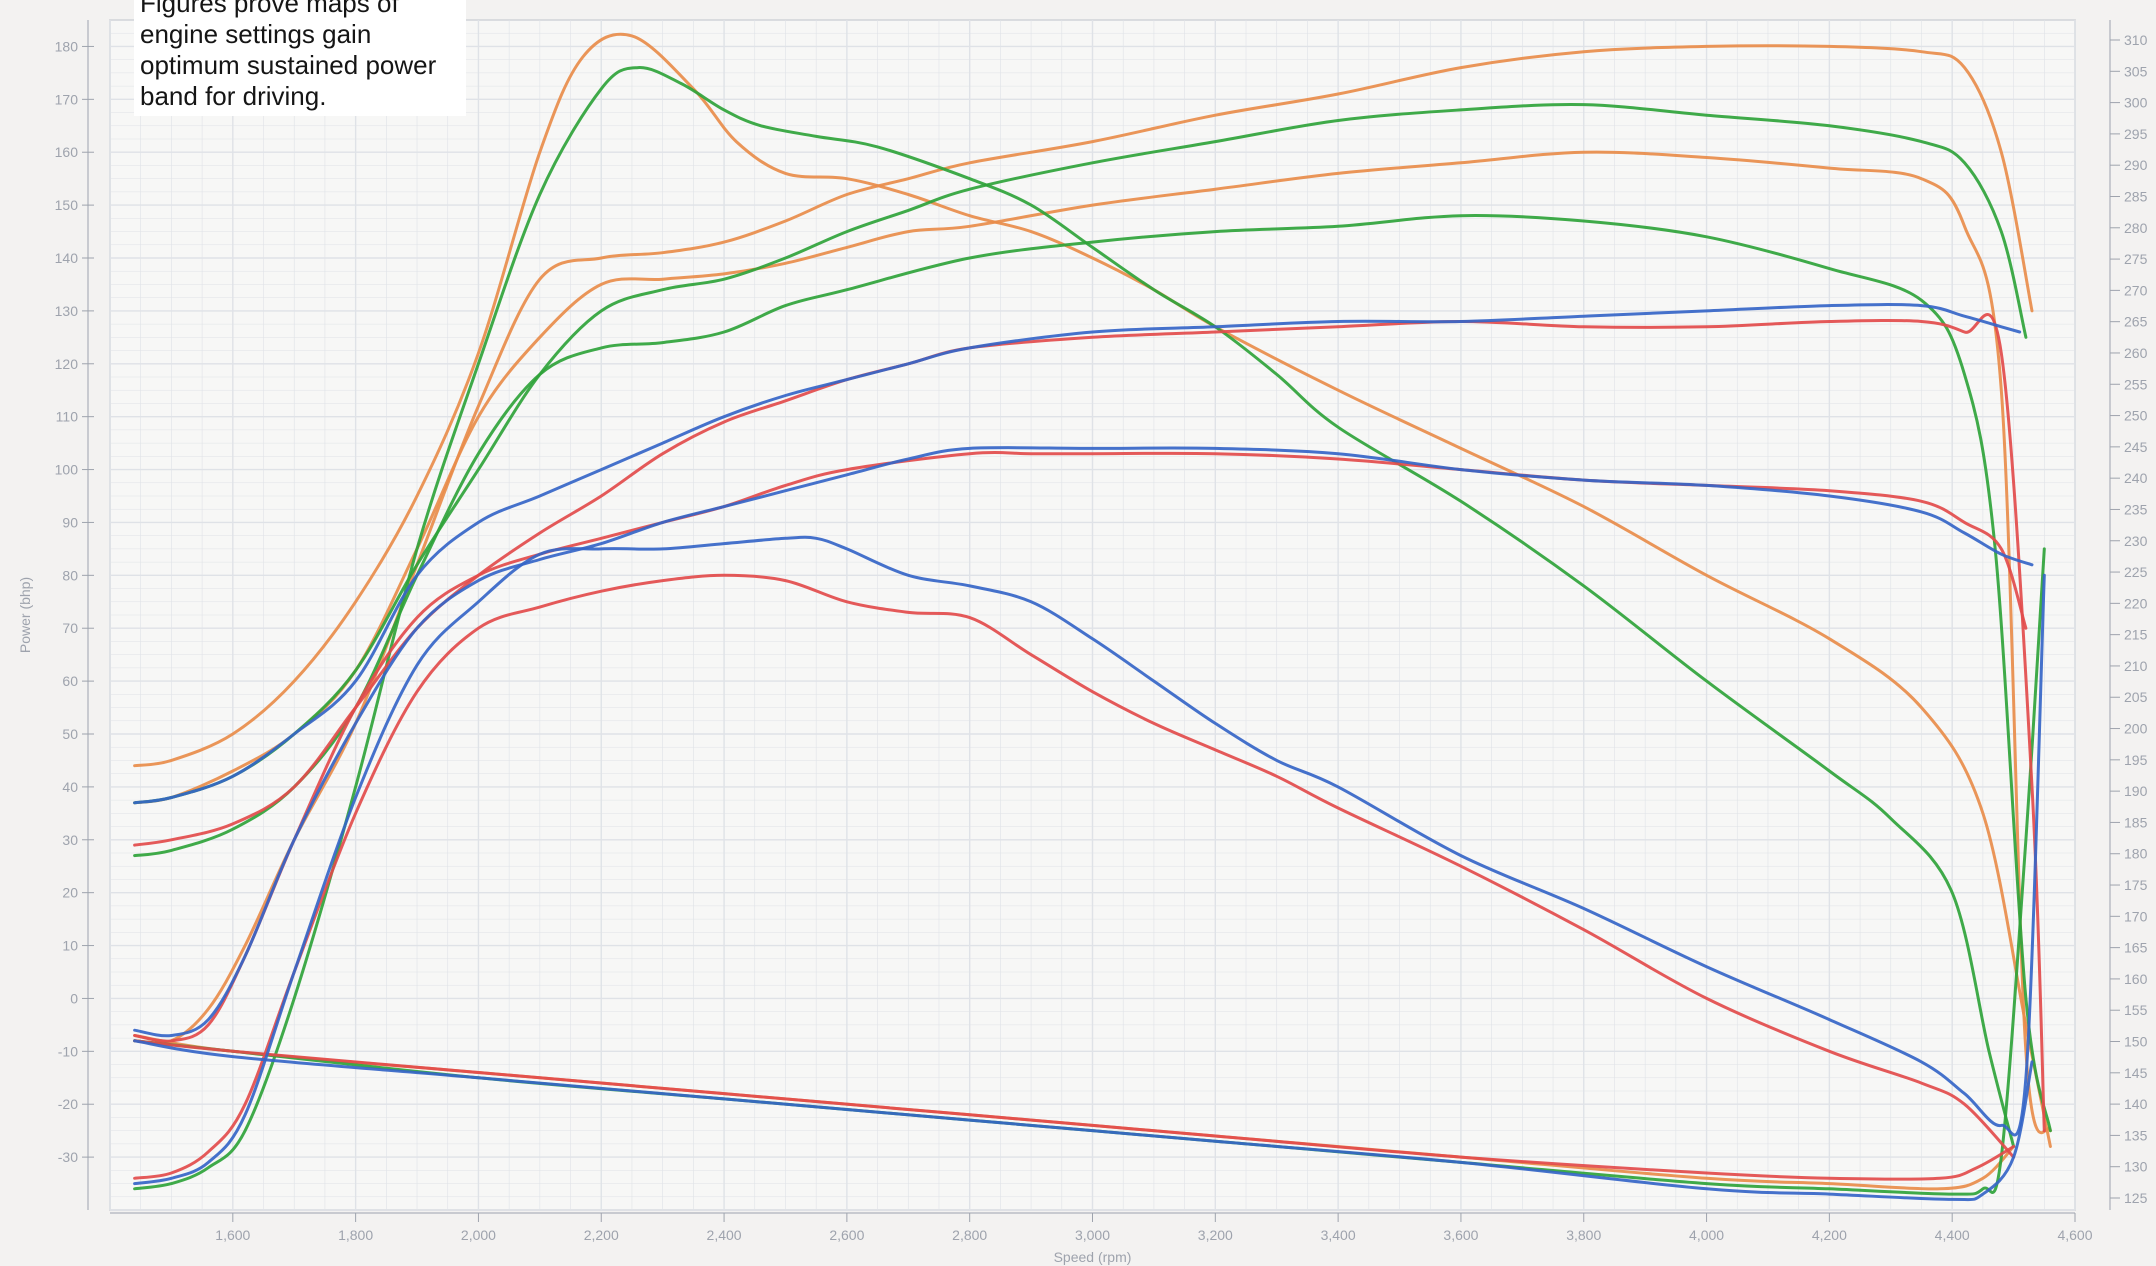  What do you see at coordinates (1338, 1235) in the screenshot?
I see `x-tick-label: 3,400` at bounding box center [1338, 1235].